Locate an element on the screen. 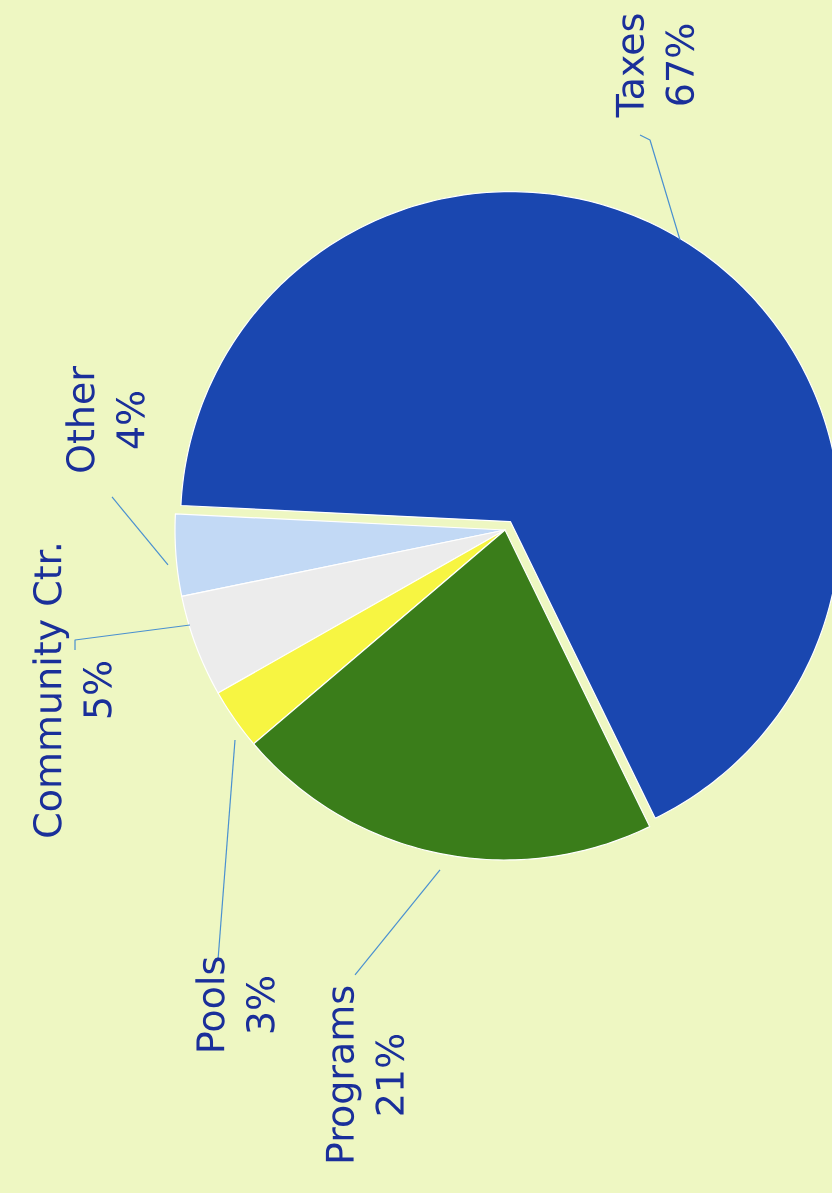 Image resolution: width=832 pixels, height=1193 pixels. data-label: 21% is located at coordinates (390, 1074).